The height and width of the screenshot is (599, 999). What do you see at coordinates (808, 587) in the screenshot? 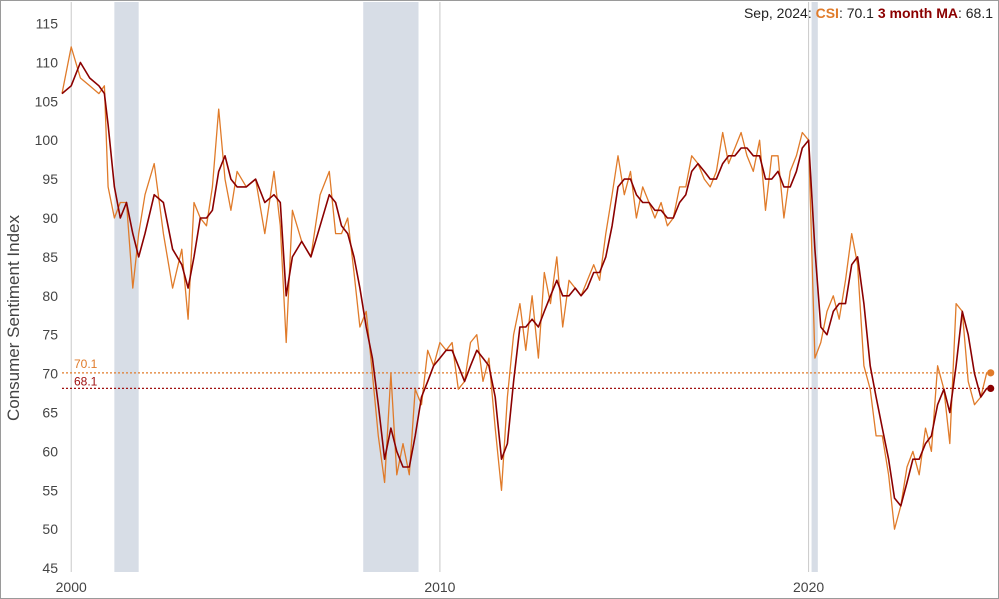
I see `x-tick-label-2020: 2020` at bounding box center [808, 587].